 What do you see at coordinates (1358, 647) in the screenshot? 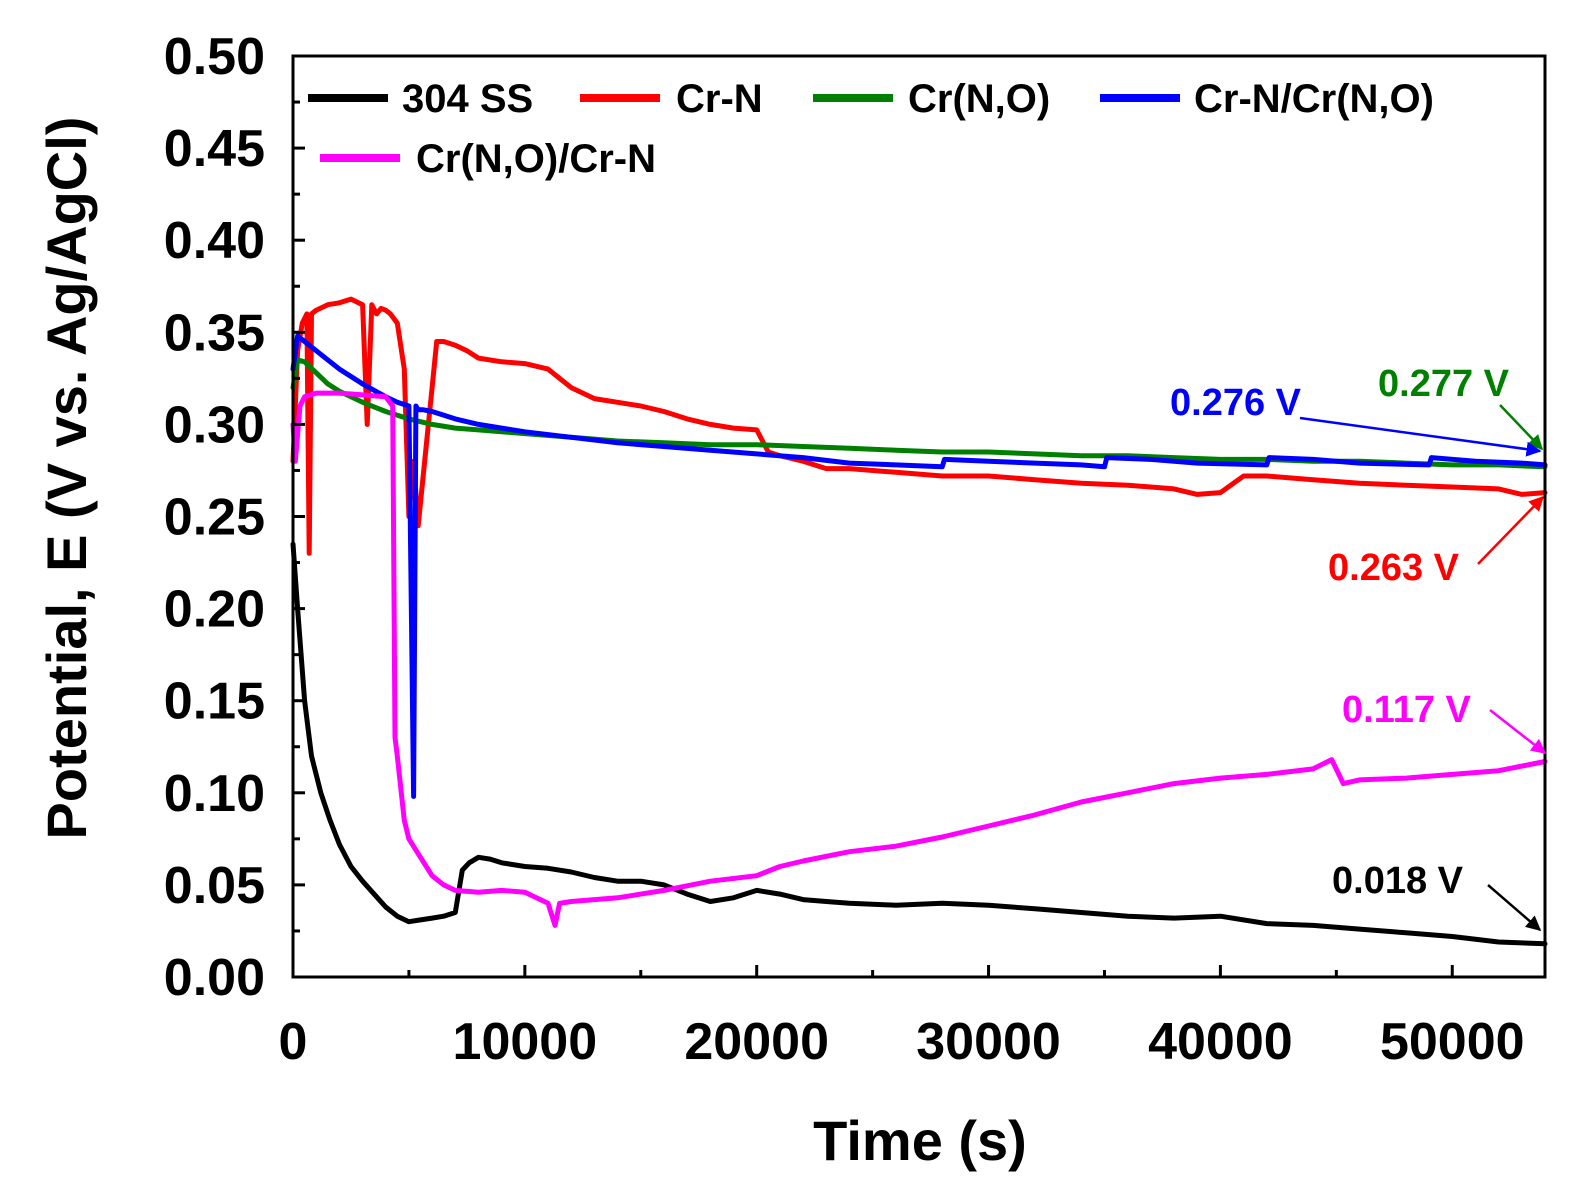
I see `annotations: 0.277 V 0.276 V 0.263 V 0.117 V 0.018 V` at bounding box center [1358, 647].